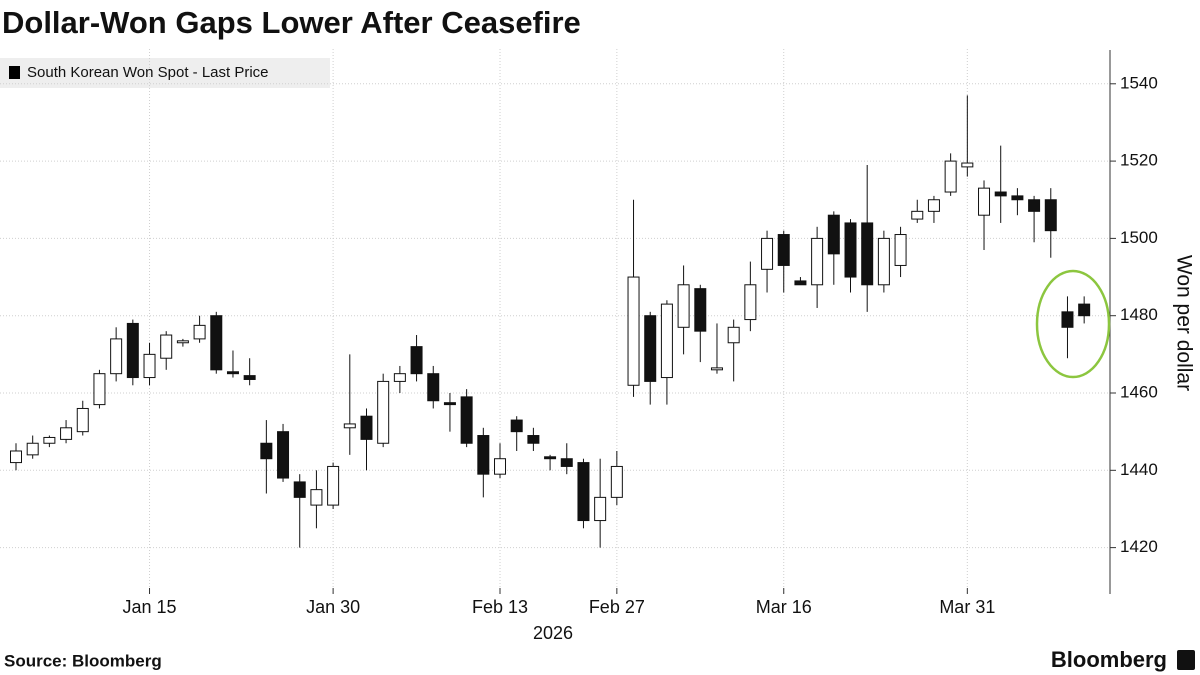 The image size is (1200, 675). I want to click on y-tick-label: 1480, so click(1139, 314).